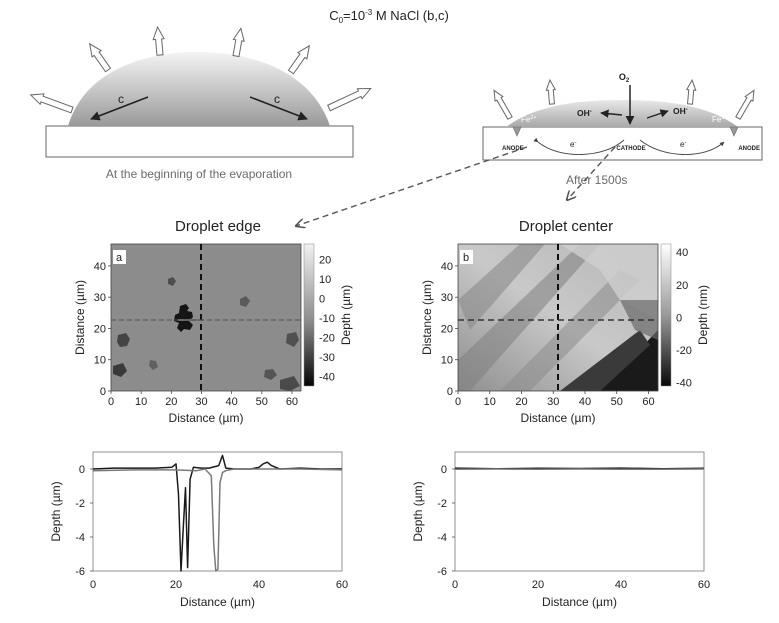 This screenshot has width=779, height=623. I want to click on map-a-surface, so click(206, 317).